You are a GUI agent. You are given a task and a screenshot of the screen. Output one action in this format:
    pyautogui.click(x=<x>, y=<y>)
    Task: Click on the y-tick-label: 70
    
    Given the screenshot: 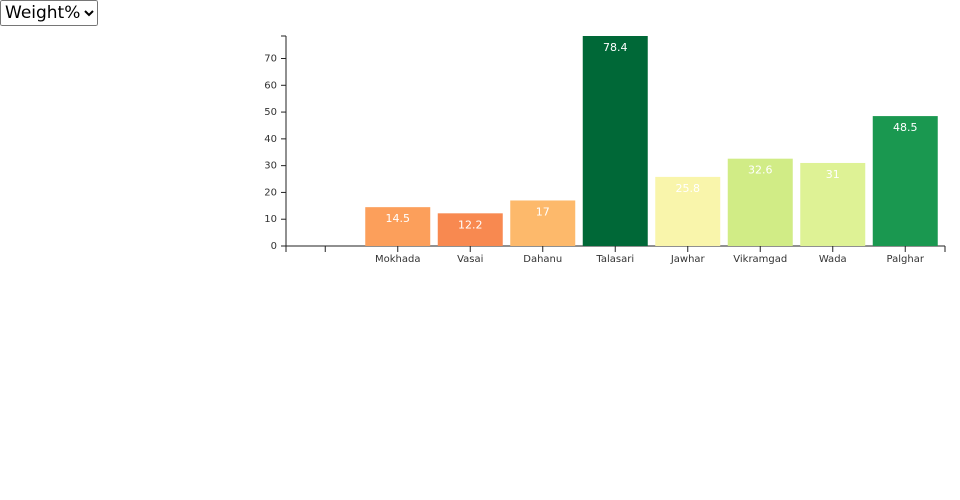 What is the action you would take?
    pyautogui.click(x=270, y=59)
    